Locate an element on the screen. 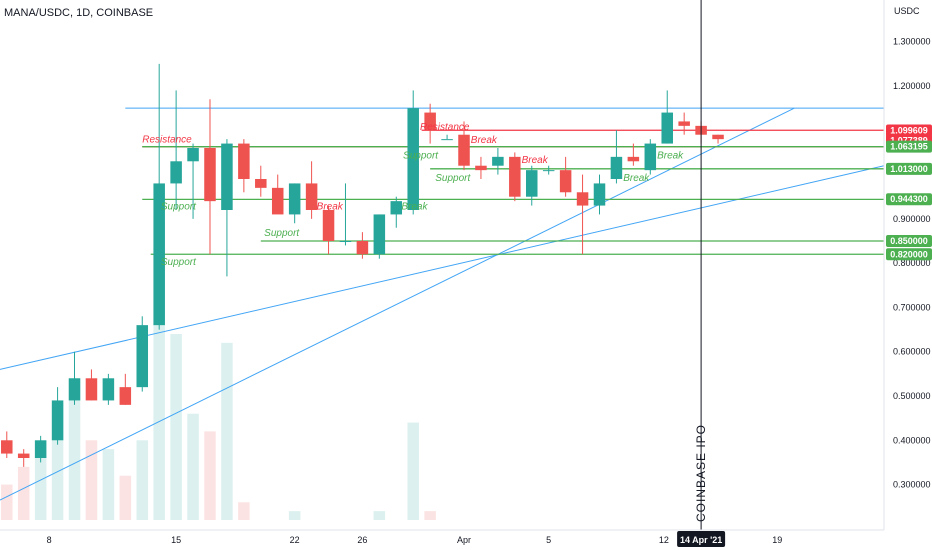  ipo-label: COINBASE IPO is located at coordinates (701, 473).